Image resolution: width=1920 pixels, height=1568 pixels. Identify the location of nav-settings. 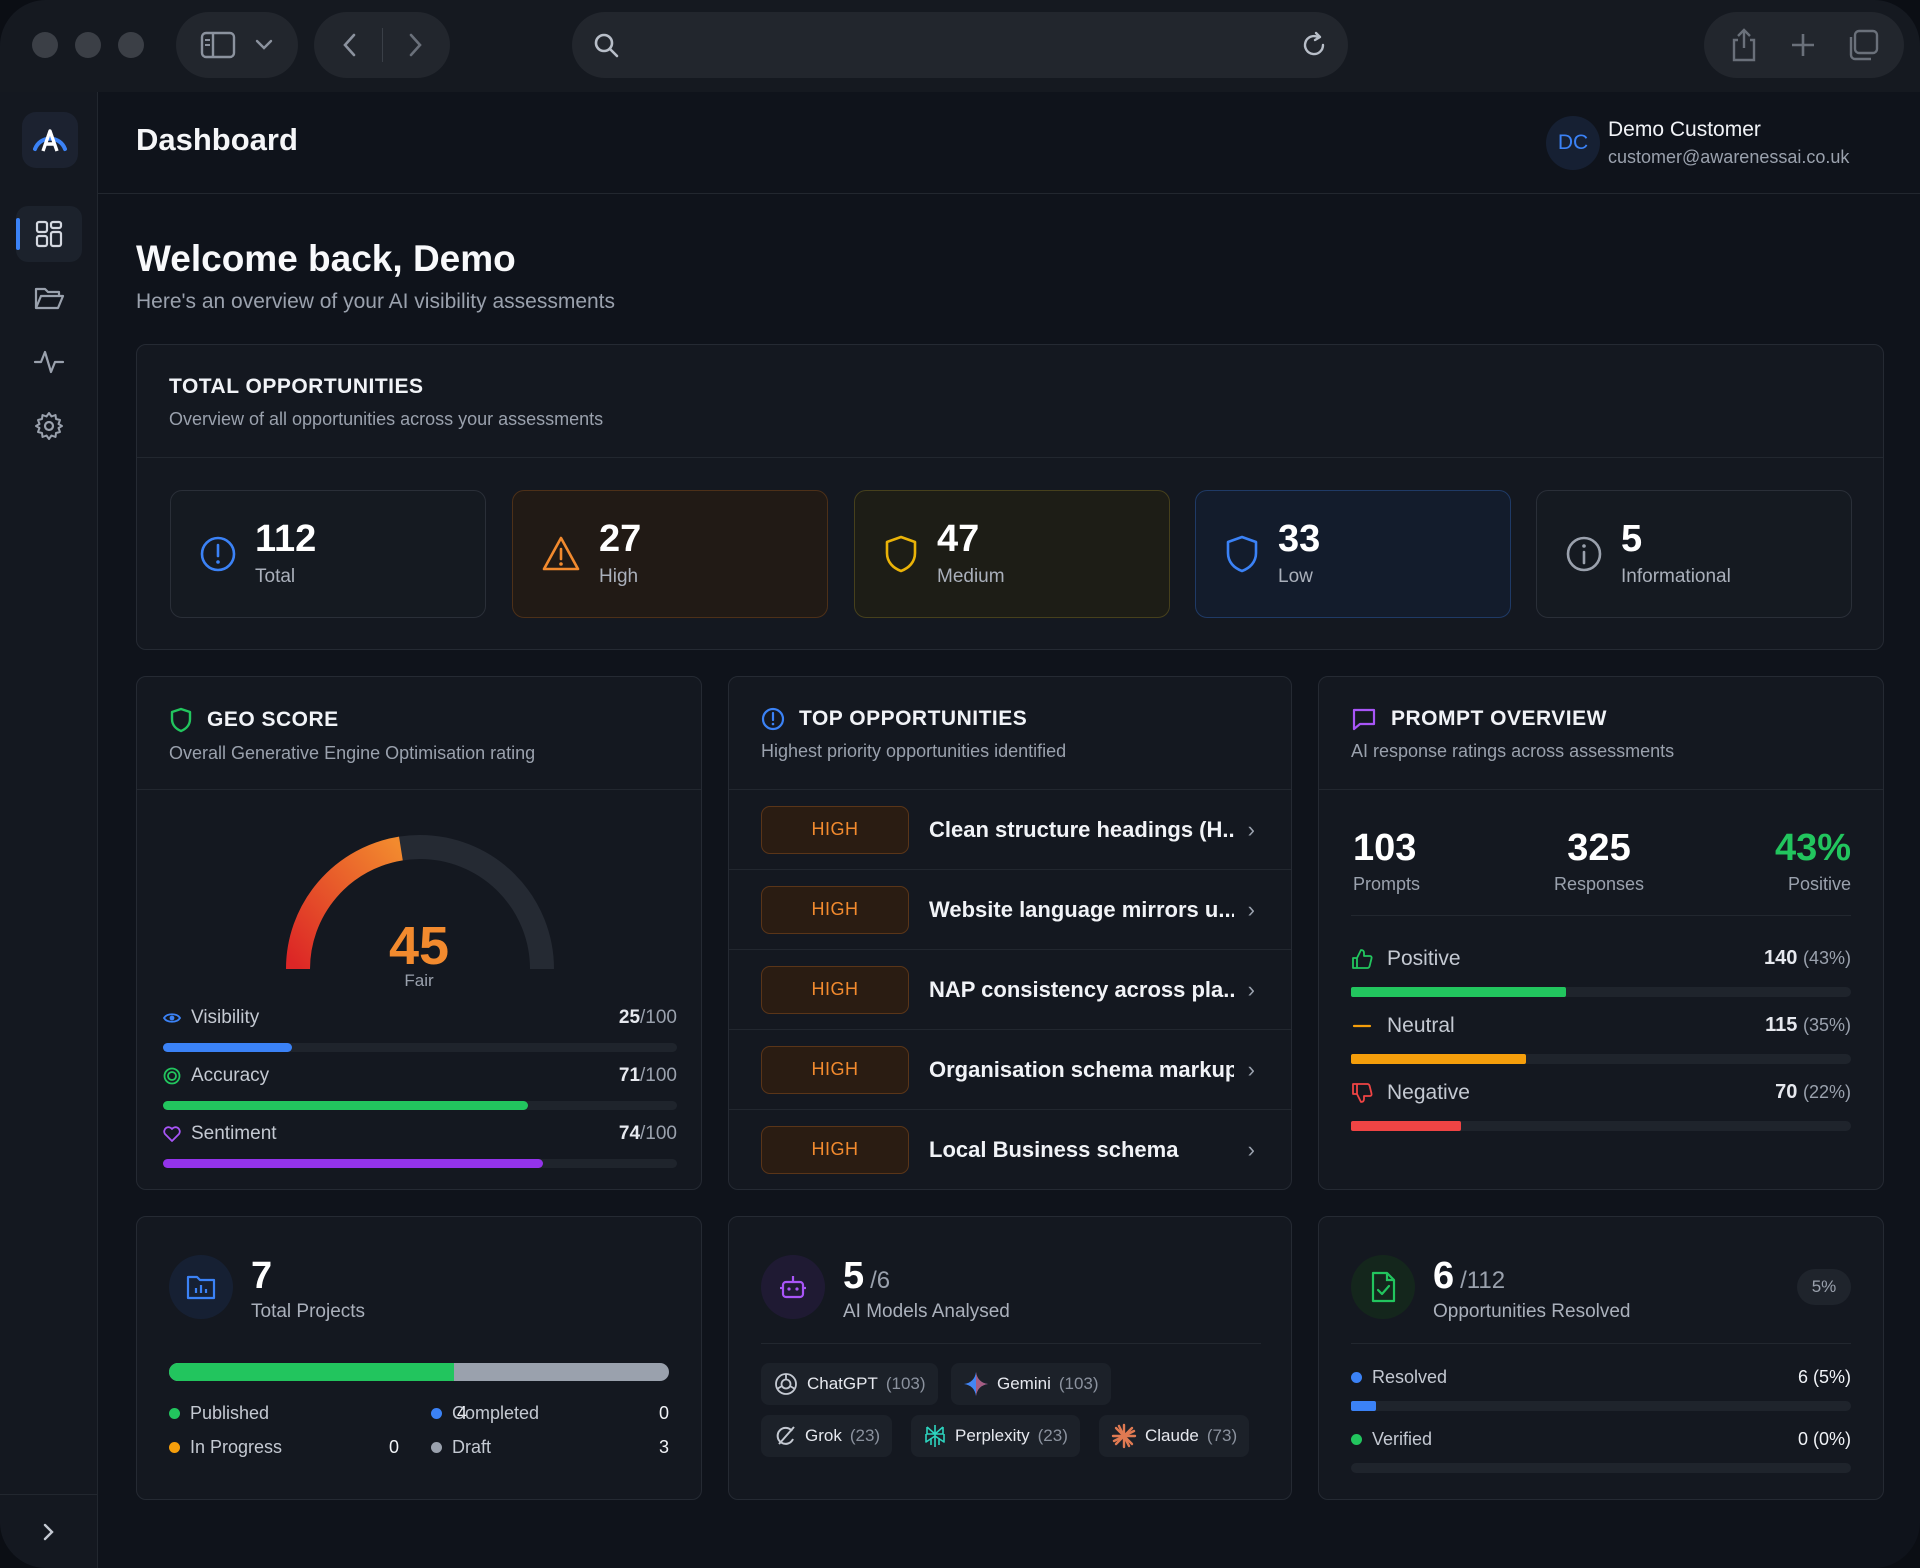
(49, 426).